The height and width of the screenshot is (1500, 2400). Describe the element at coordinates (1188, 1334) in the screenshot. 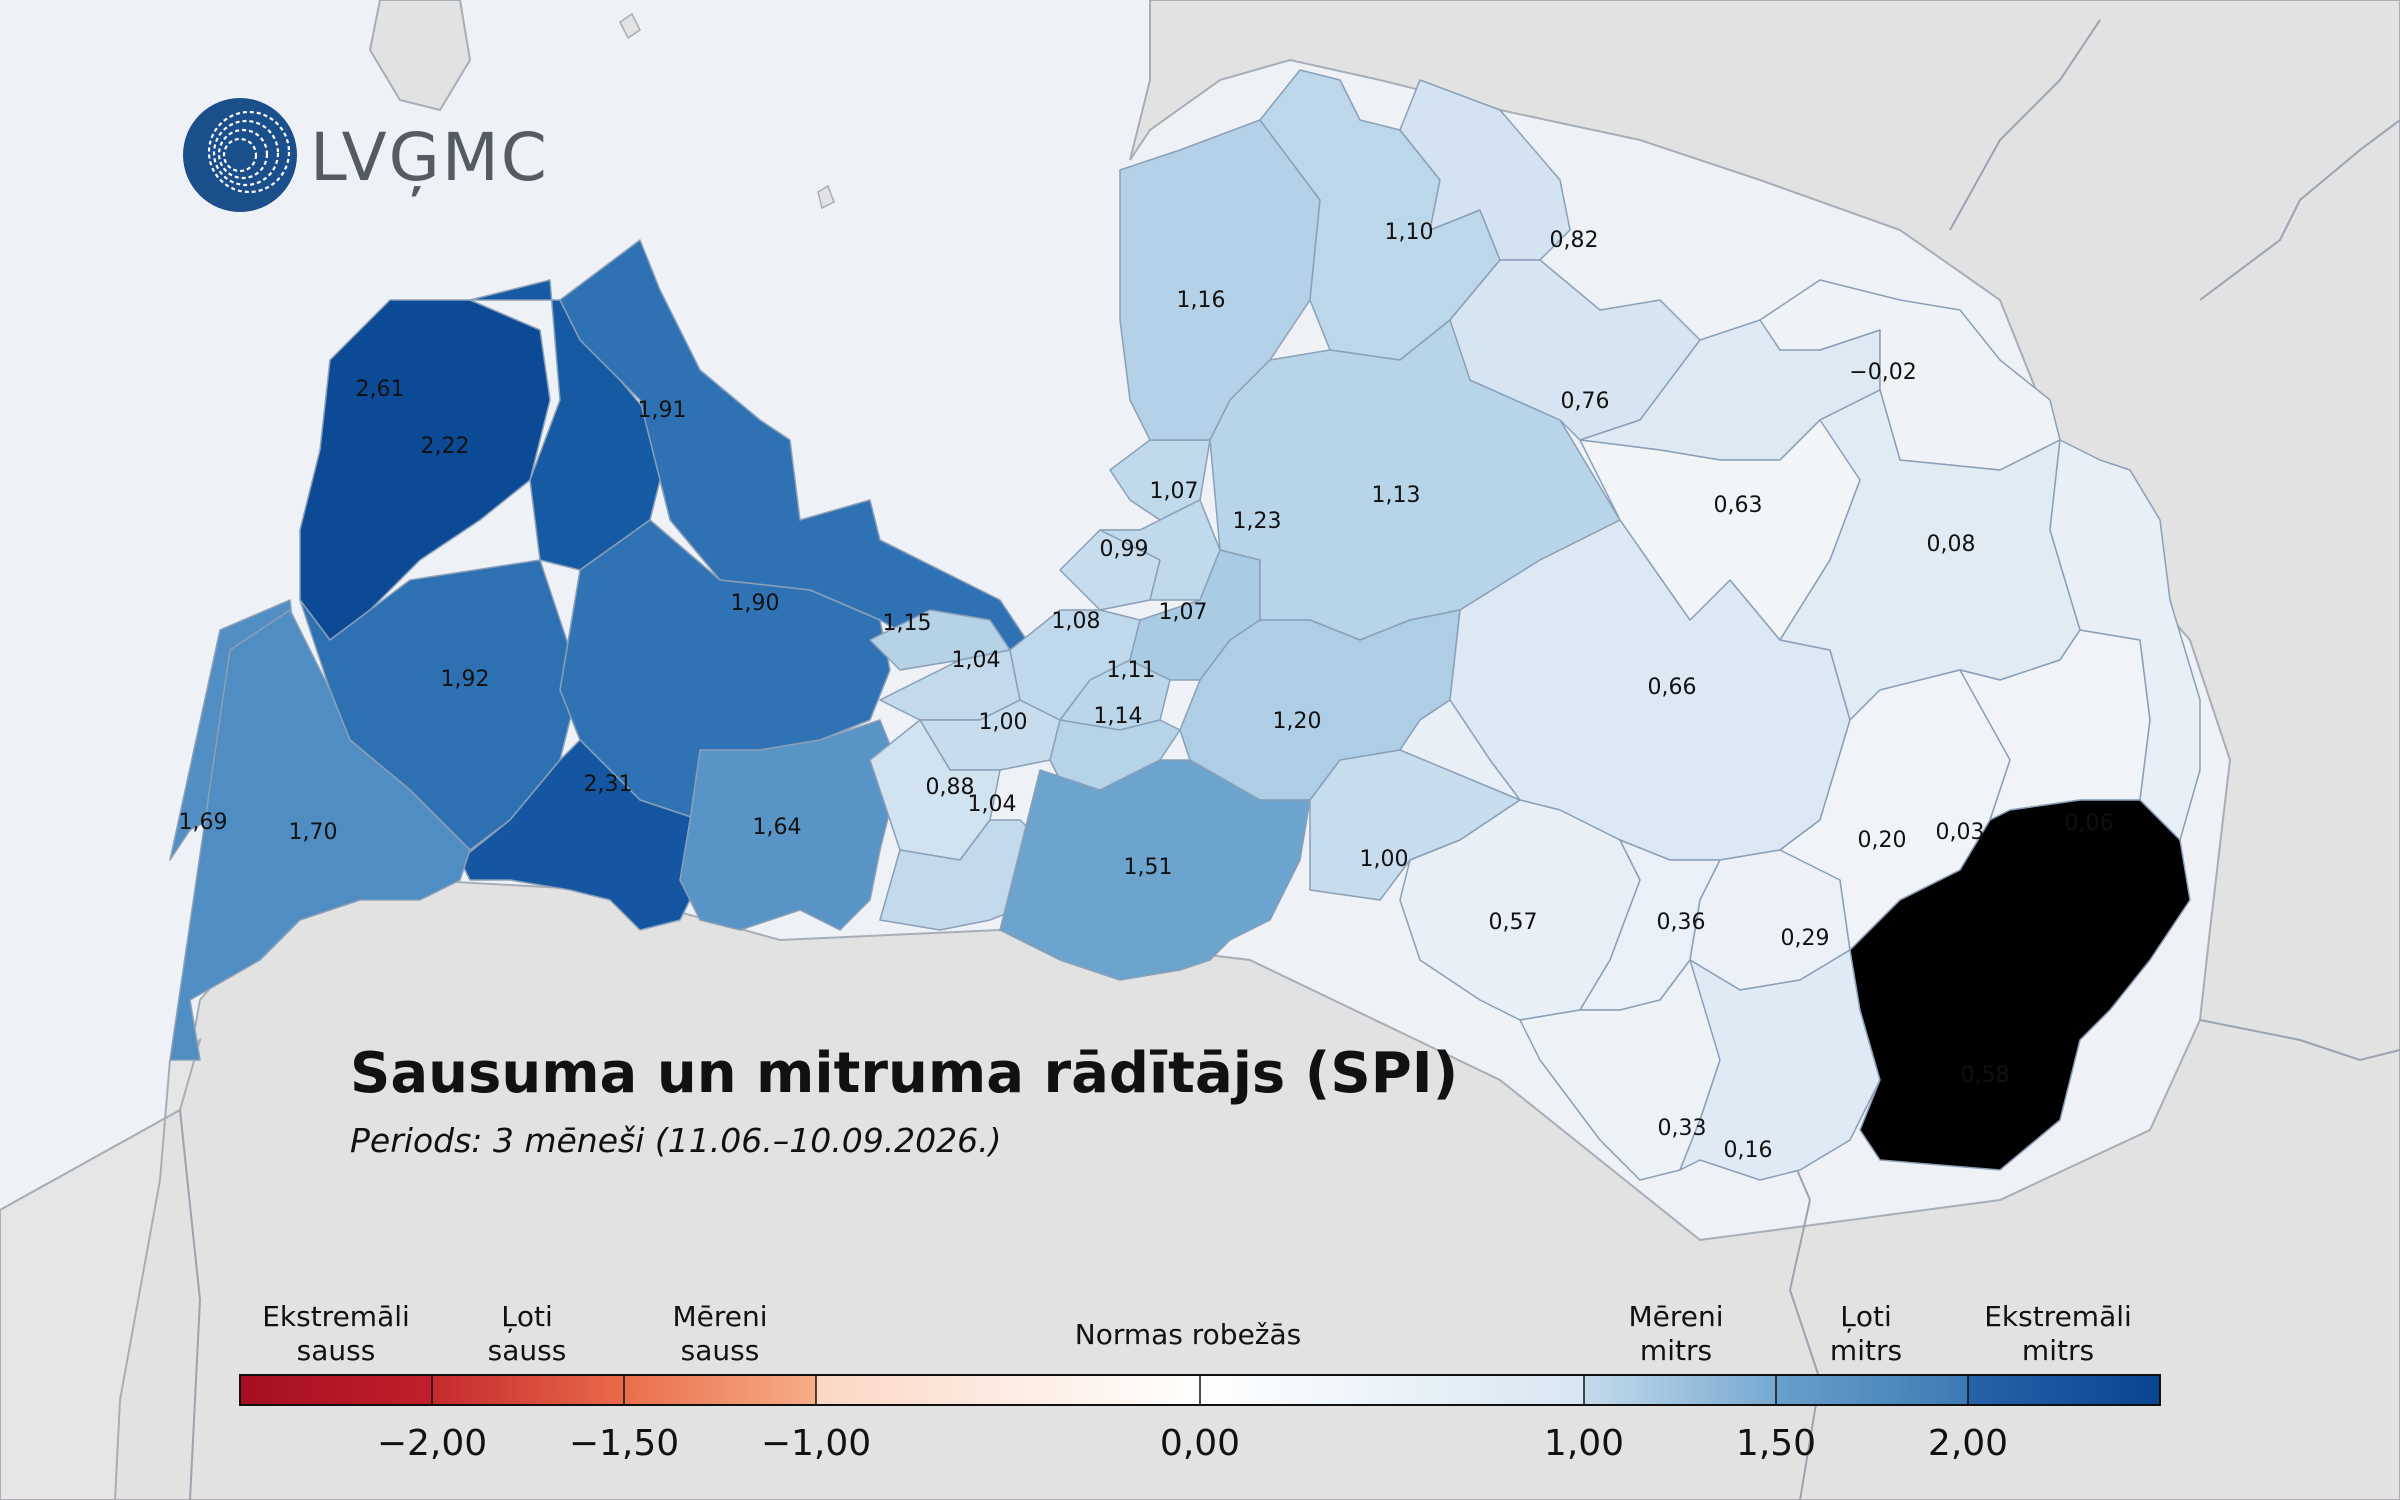

I see `legend-category-line1: Normas robežās` at that location.